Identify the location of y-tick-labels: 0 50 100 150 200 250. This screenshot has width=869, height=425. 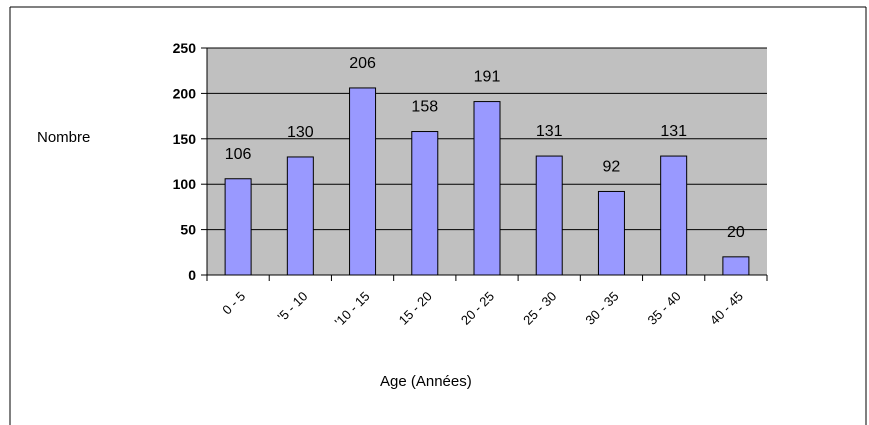
(185, 161).